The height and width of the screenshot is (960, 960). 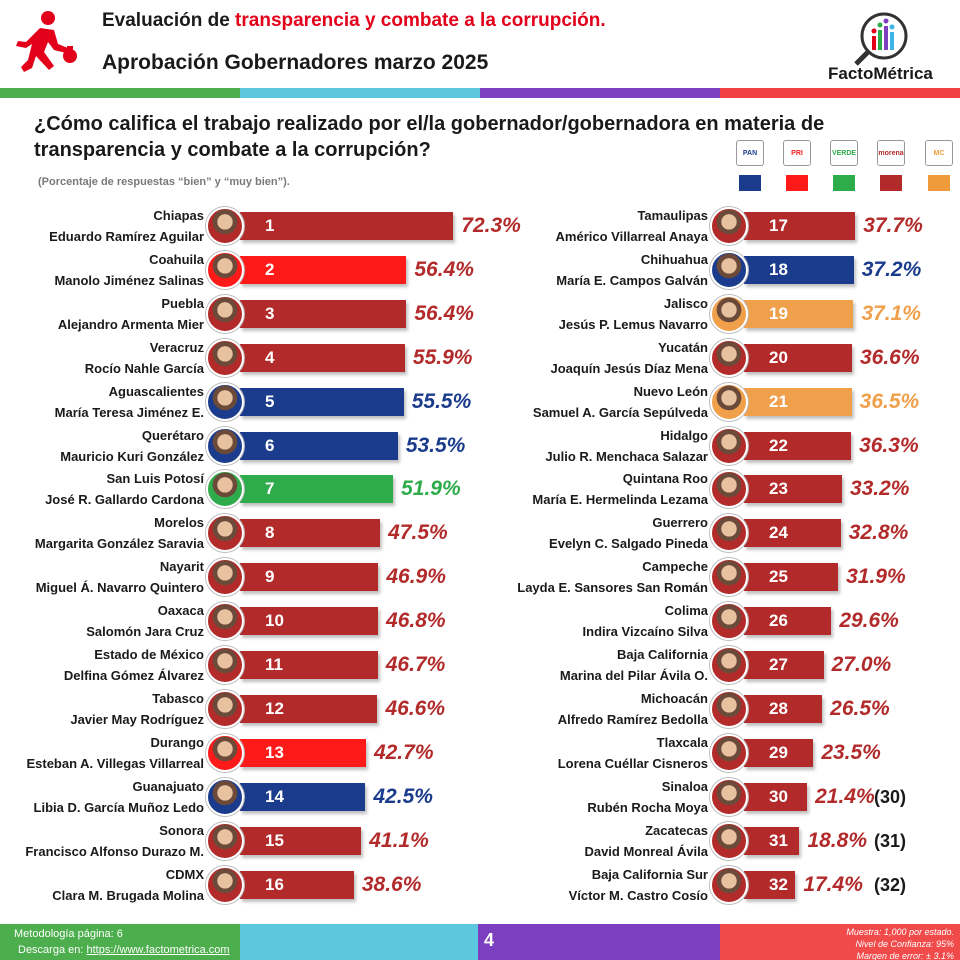 What do you see at coordinates (778, 577) in the screenshot?
I see `rank-number: 25` at bounding box center [778, 577].